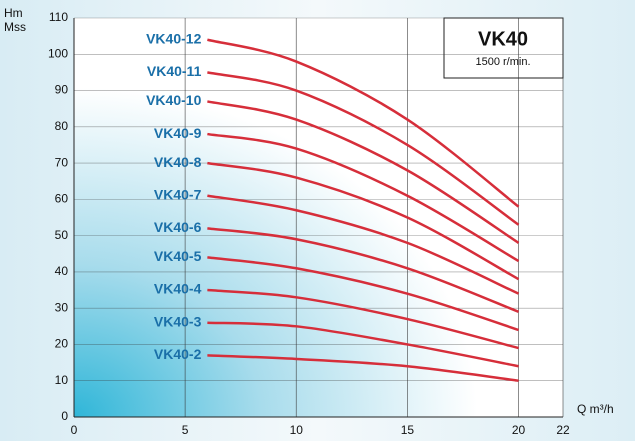 The image size is (635, 446). What do you see at coordinates (178, 354) in the screenshot?
I see `series-label: VK40-2` at bounding box center [178, 354].